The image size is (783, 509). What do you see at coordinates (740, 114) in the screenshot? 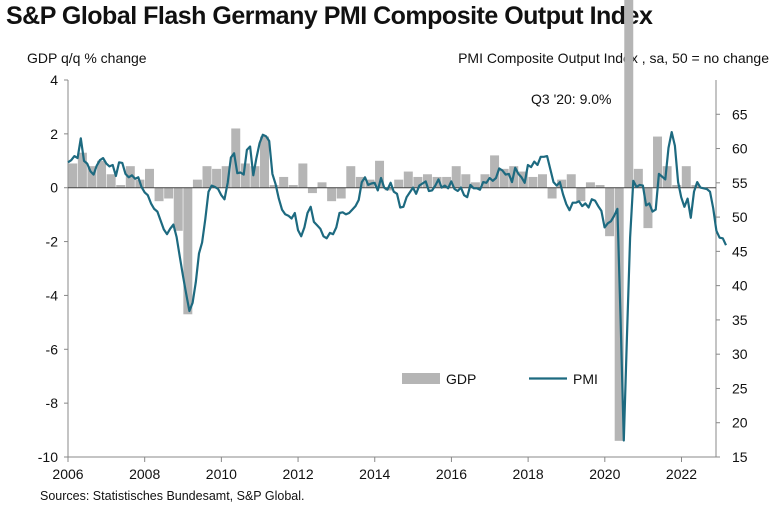
I see `right-tick-label: 65` at bounding box center [740, 114].